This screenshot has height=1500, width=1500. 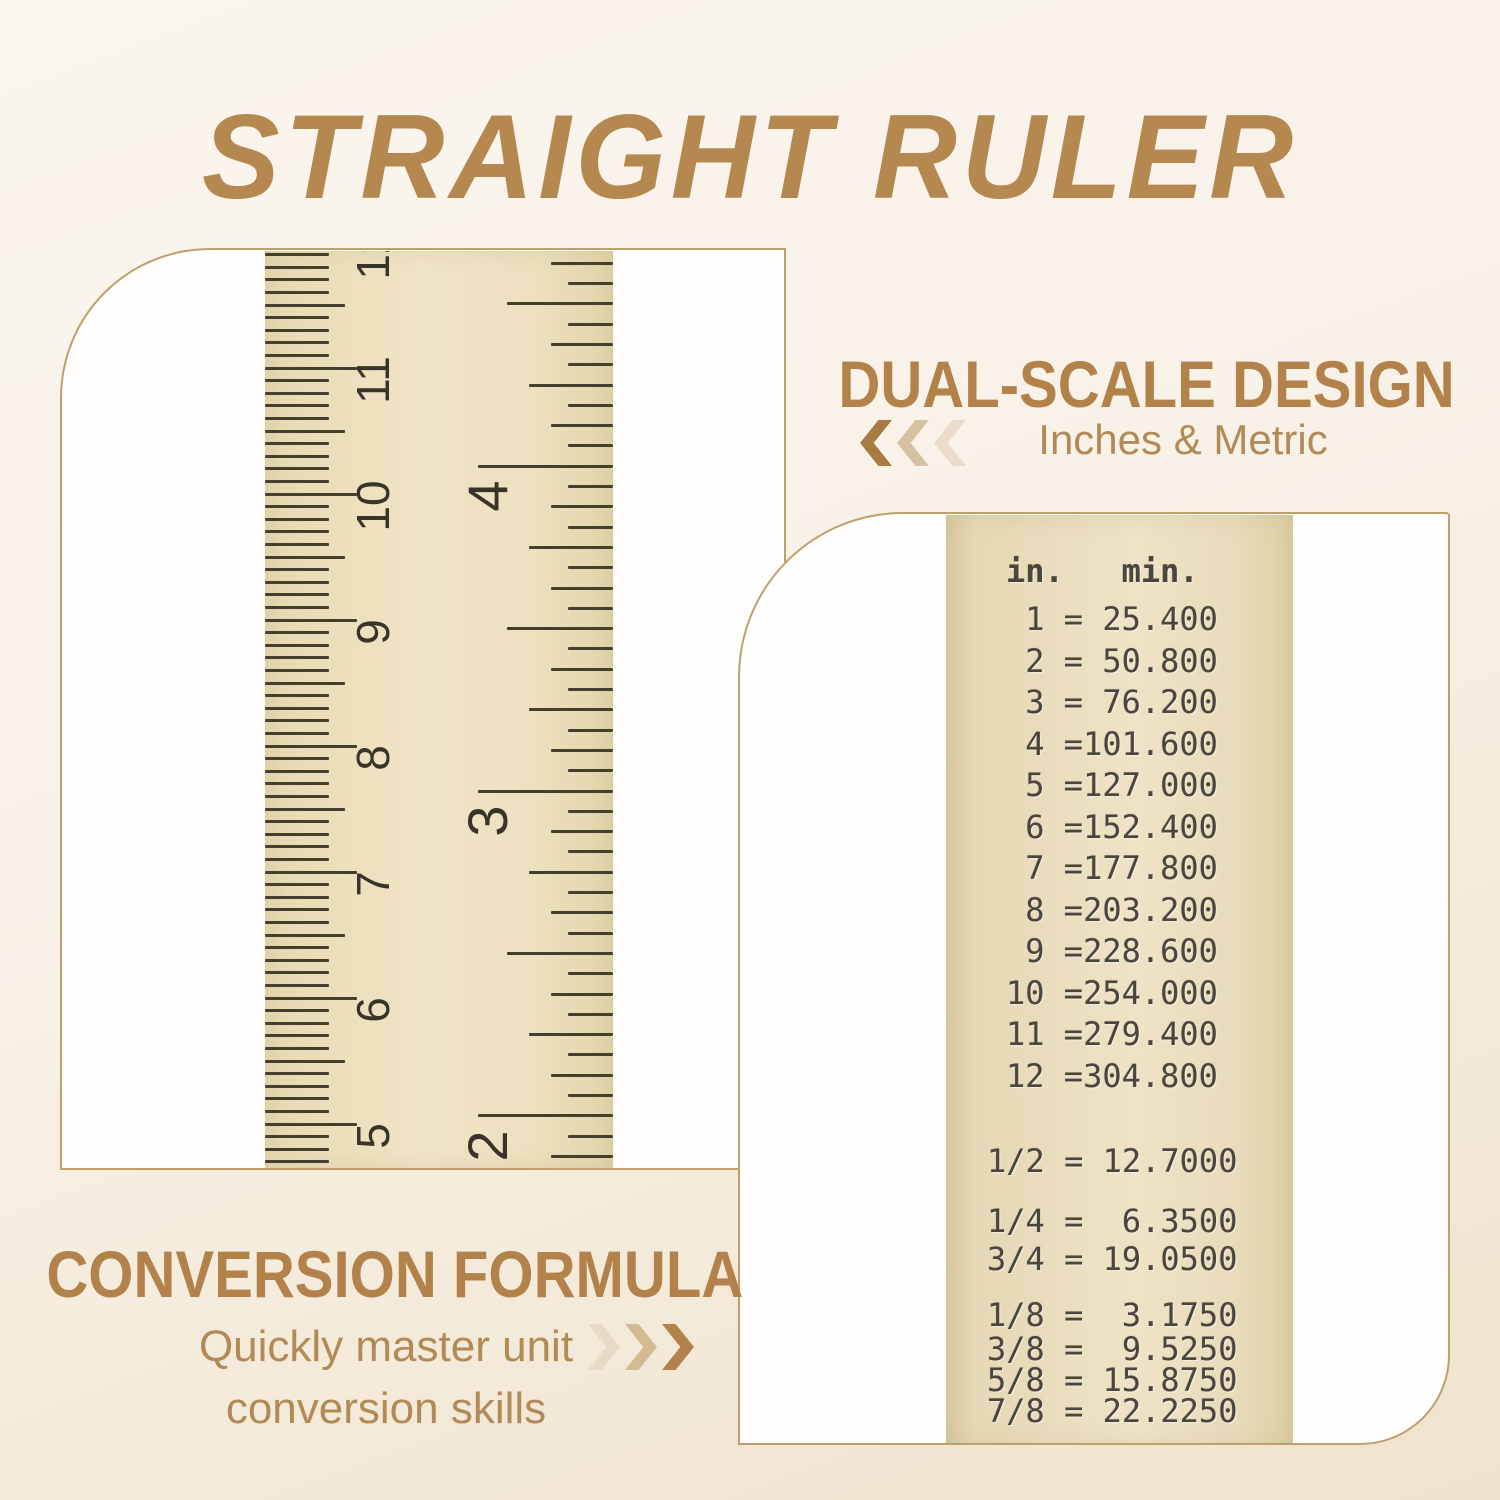 What do you see at coordinates (1183, 439) in the screenshot?
I see `dual-scale-subtitle: Inches & Metric` at bounding box center [1183, 439].